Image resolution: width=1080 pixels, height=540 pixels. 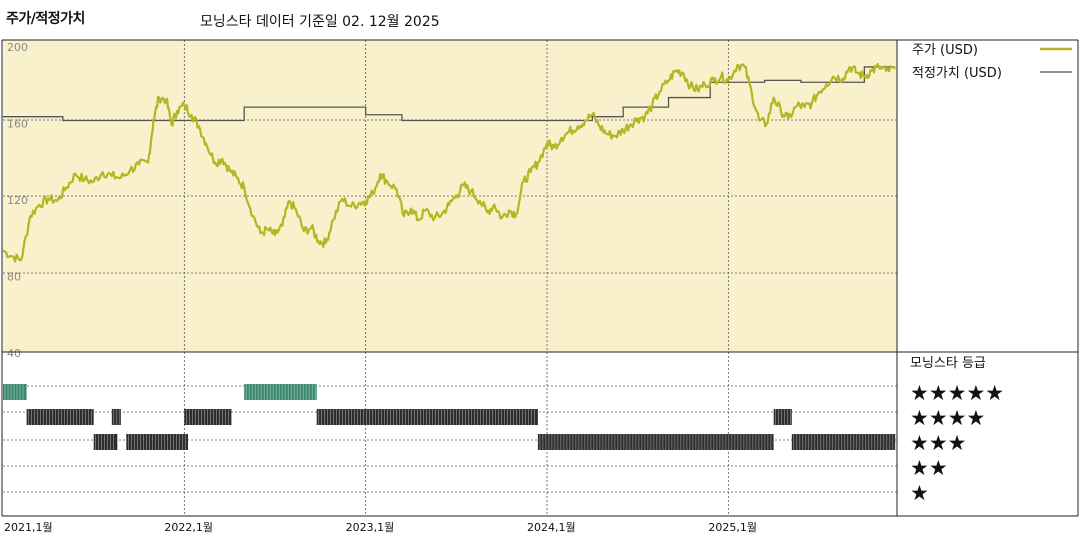 I want to click on legend-fair-value-label: 적정가치 (USD), so click(x=957, y=73).